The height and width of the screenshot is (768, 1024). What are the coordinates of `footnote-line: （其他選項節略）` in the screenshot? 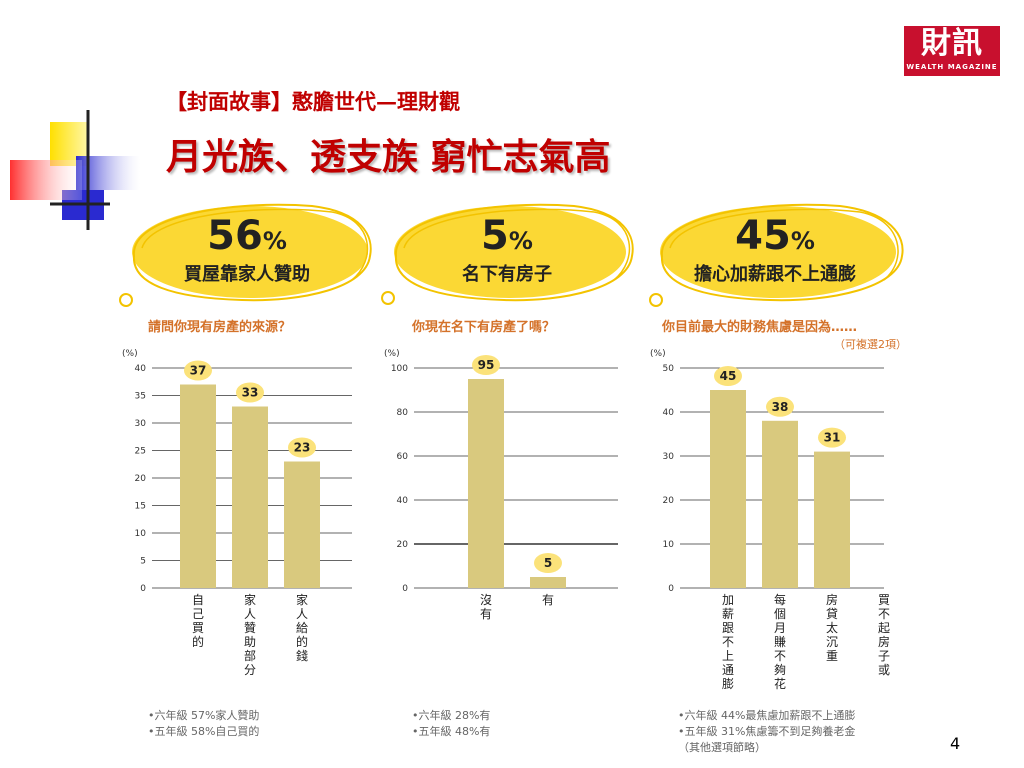 It's located at (722, 747).